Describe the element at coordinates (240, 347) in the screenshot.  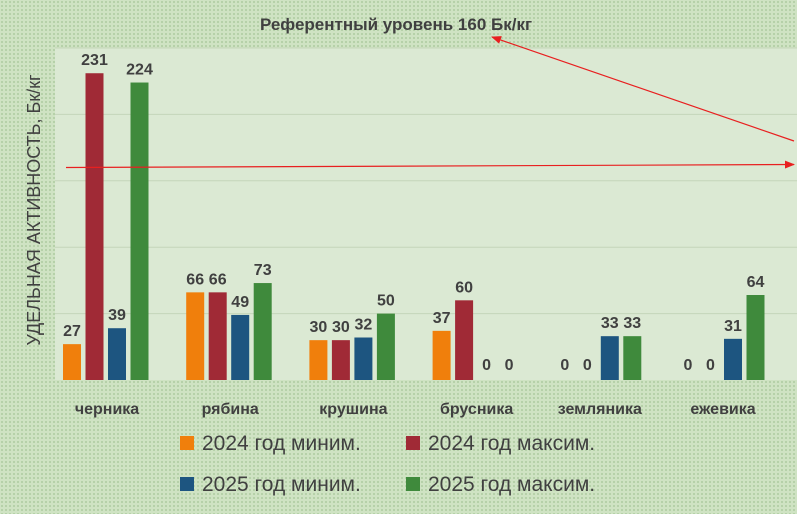
I see `bar-рябина-3` at that location.